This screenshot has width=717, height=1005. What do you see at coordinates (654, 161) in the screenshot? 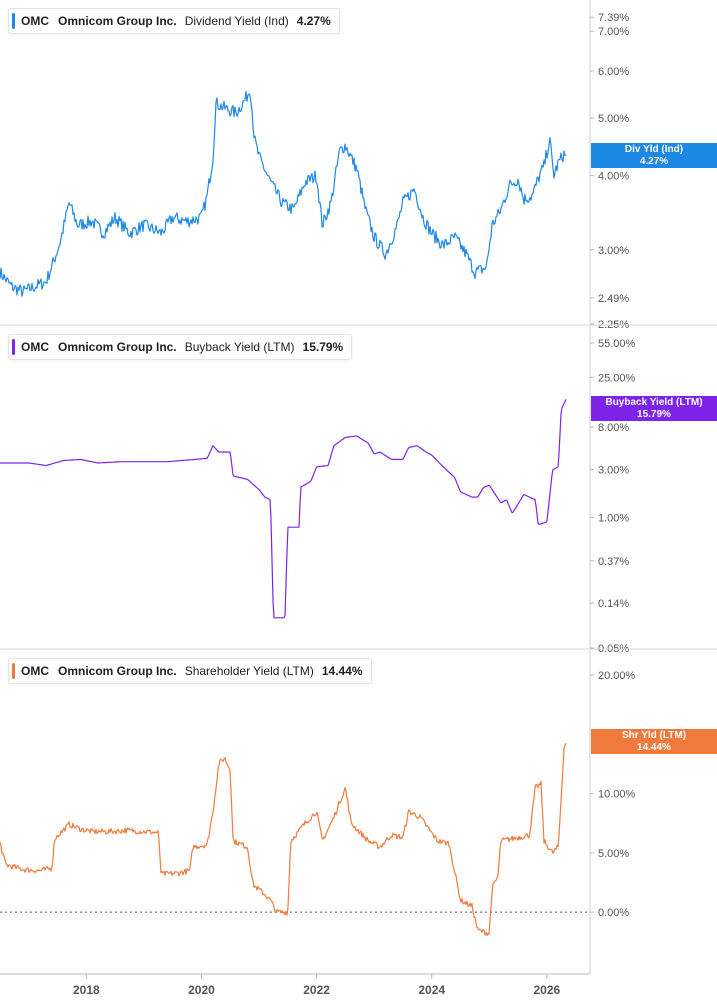
I see `tag-value: 4.27%` at bounding box center [654, 161].